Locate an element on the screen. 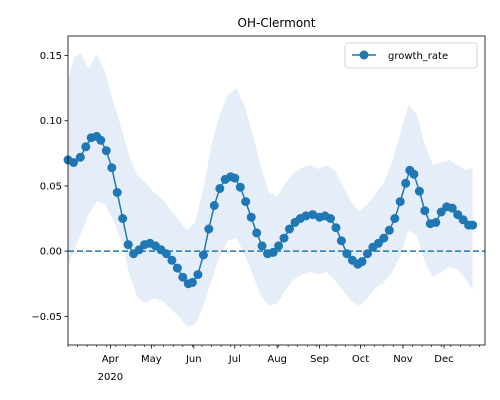 This screenshot has height=400, width=500. legend-marker-swatch is located at coordinates (364, 55).